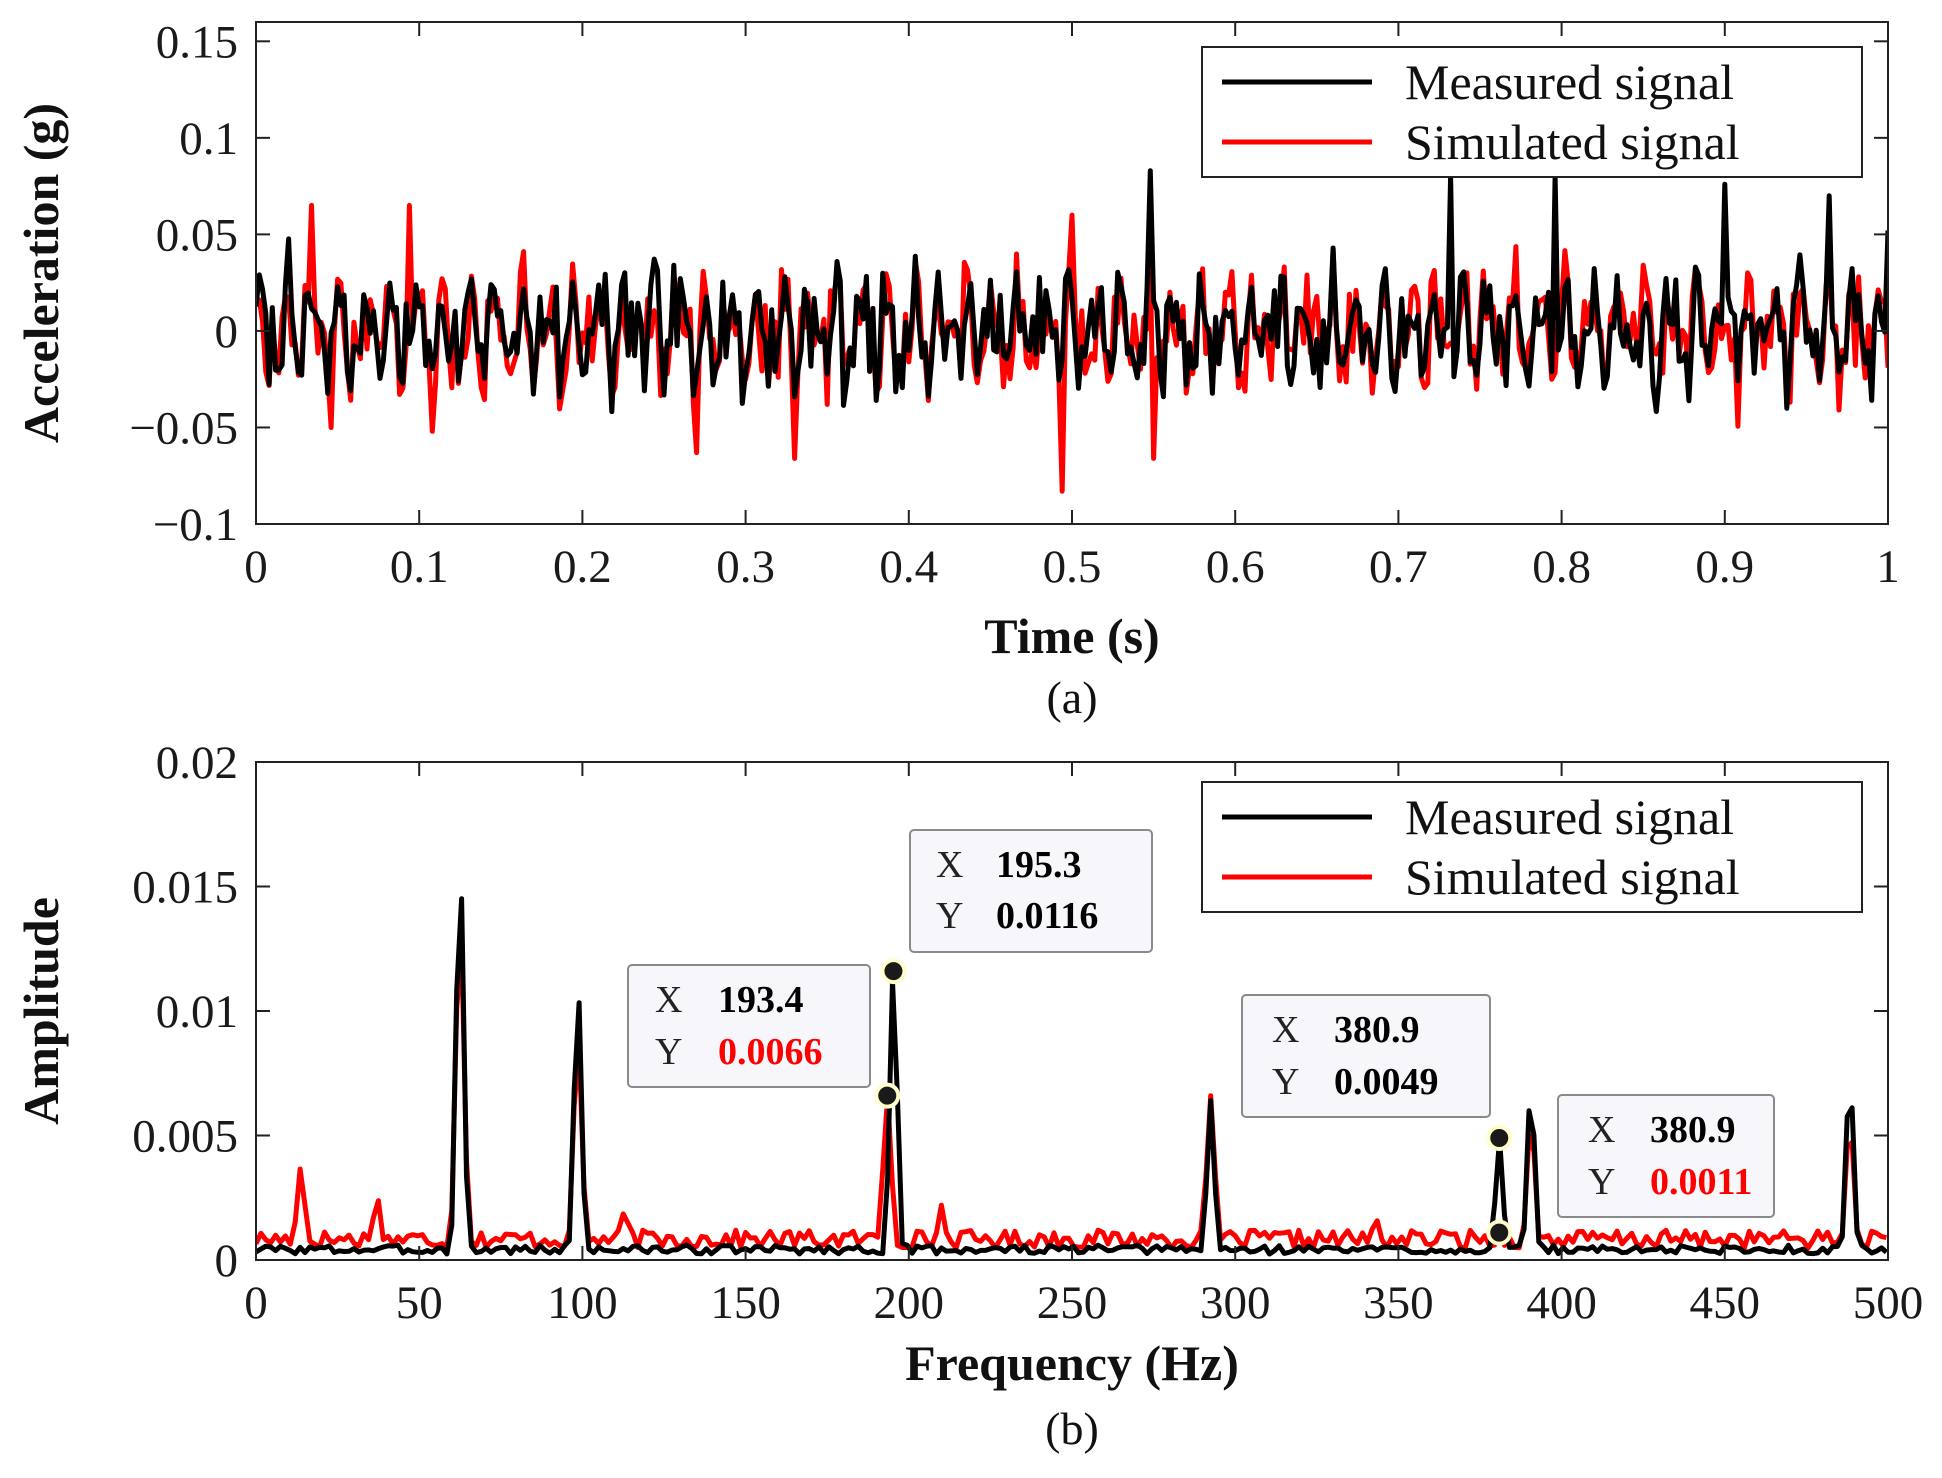  Describe the element at coordinates (745, 567) in the screenshot. I see `x-tick-label: 0.3` at that location.